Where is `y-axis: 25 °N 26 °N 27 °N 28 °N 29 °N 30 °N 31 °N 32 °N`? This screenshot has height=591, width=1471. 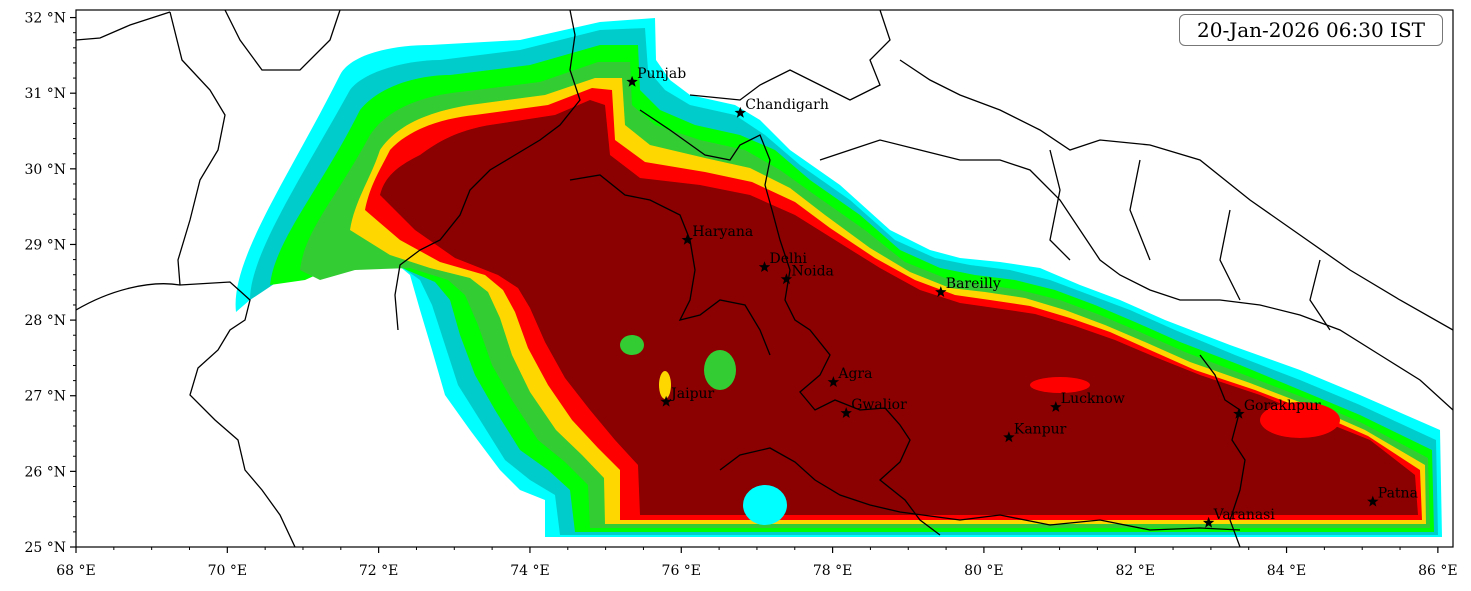 y-axis: 25 °N 26 °N 27 °N 28 °N 29 °N 30 °N 31 °N 32 °N is located at coordinates (50, 283).